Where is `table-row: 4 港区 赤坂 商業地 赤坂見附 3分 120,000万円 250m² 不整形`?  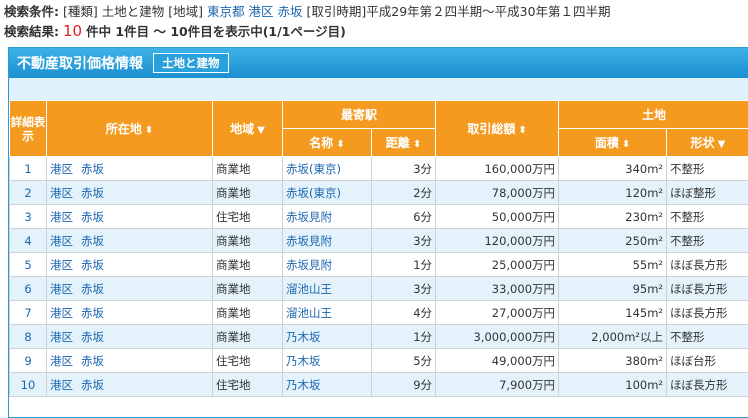
table-row: 4 港区 赤坂 商業地 赤坂見附 3分 120,000万円 250m² 不整形 is located at coordinates (378, 240).